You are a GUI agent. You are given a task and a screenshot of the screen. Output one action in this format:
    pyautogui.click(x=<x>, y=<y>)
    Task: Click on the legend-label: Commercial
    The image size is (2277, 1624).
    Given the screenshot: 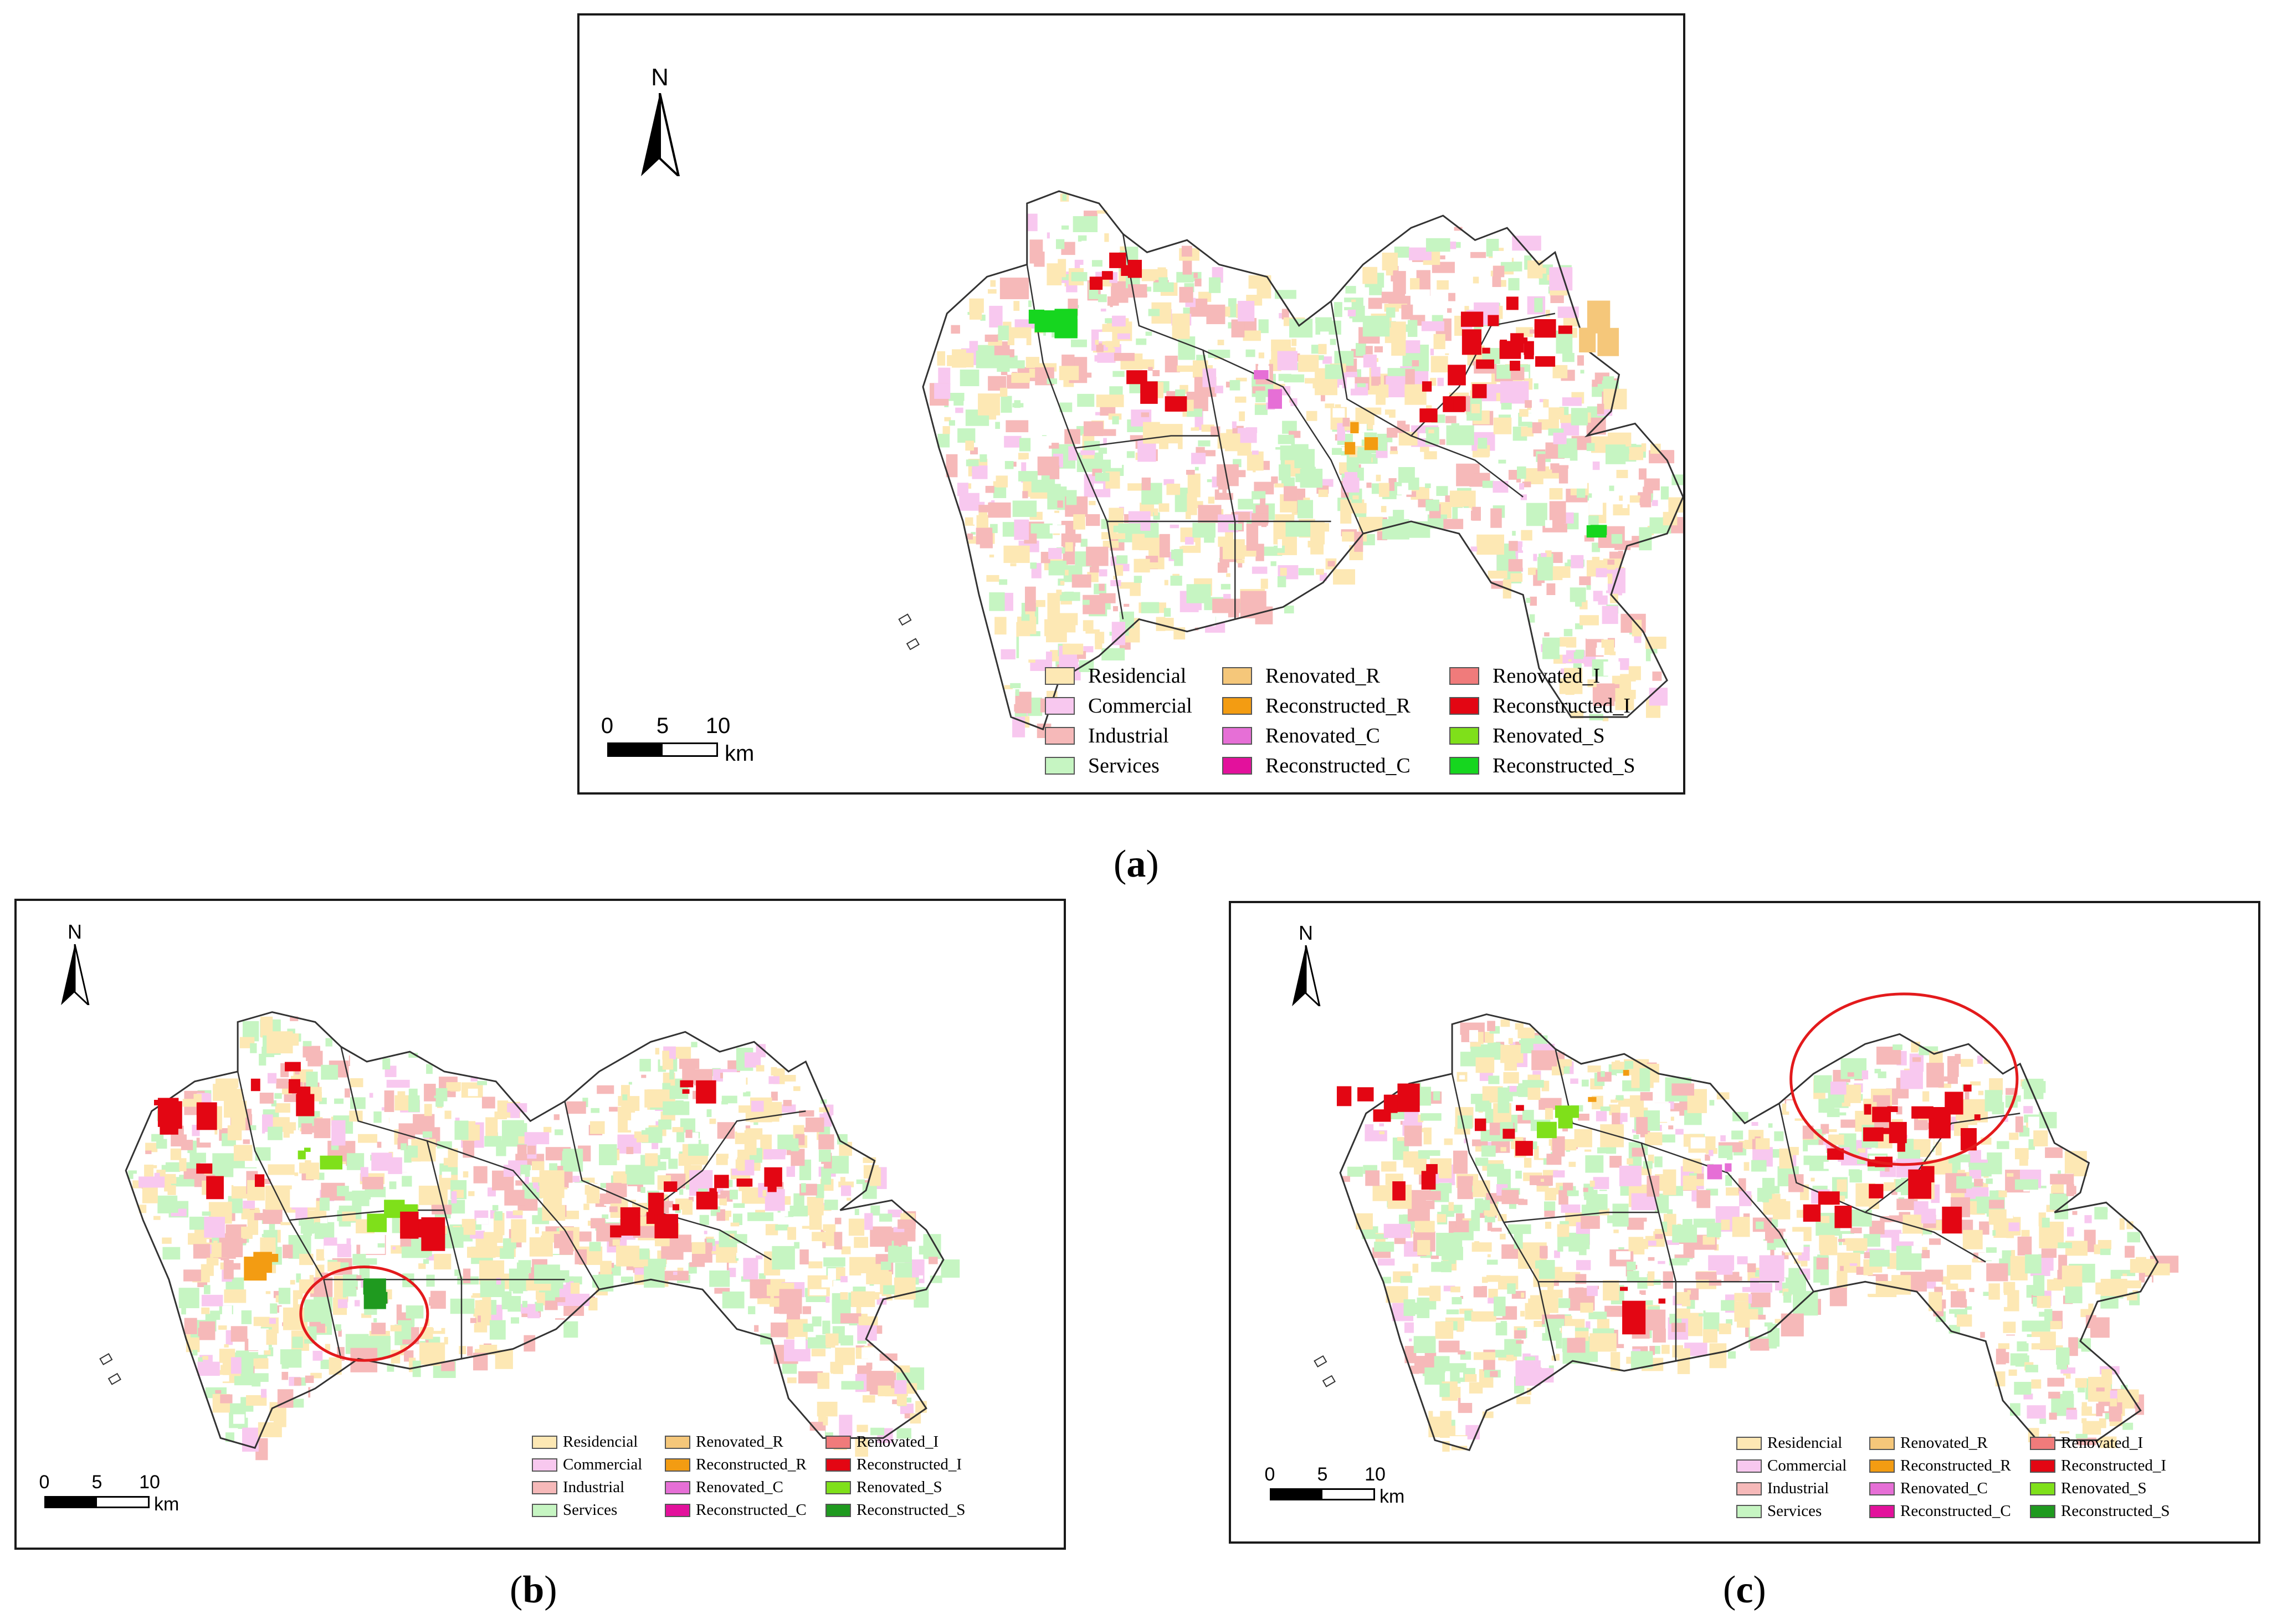 What is the action you would take?
    pyautogui.click(x=603, y=1464)
    